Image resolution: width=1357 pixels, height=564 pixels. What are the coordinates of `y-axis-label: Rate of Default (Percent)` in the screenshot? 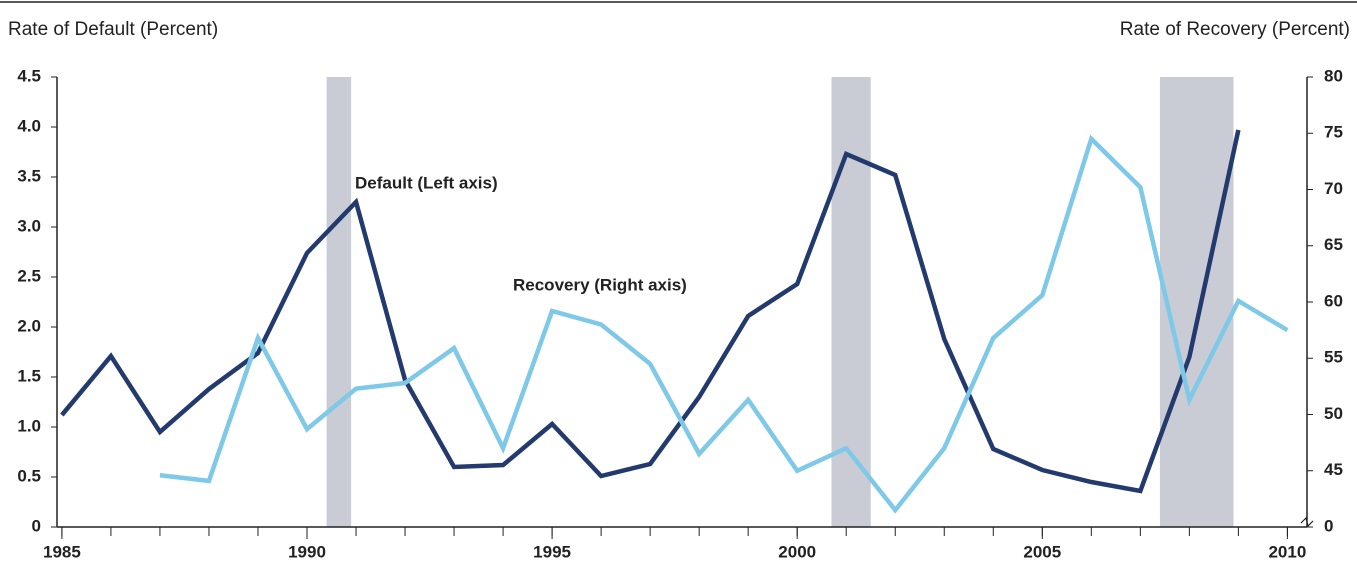 It's located at (113, 29).